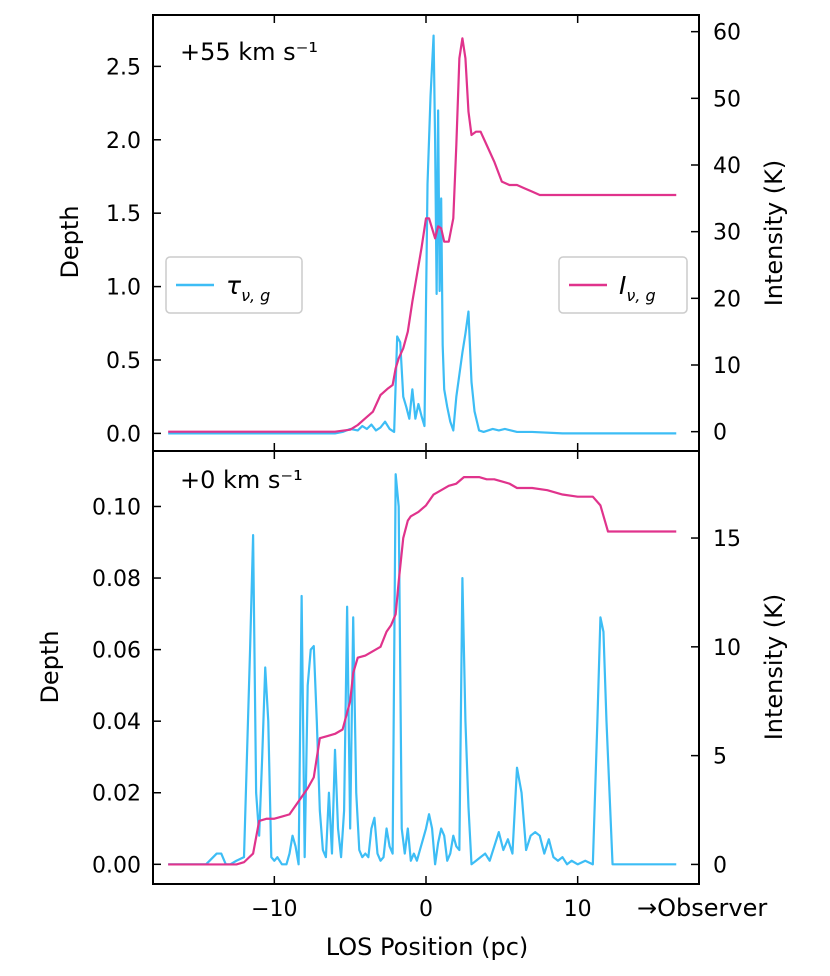  I want to click on legend-tau-symbol: τ, so click(234, 285).